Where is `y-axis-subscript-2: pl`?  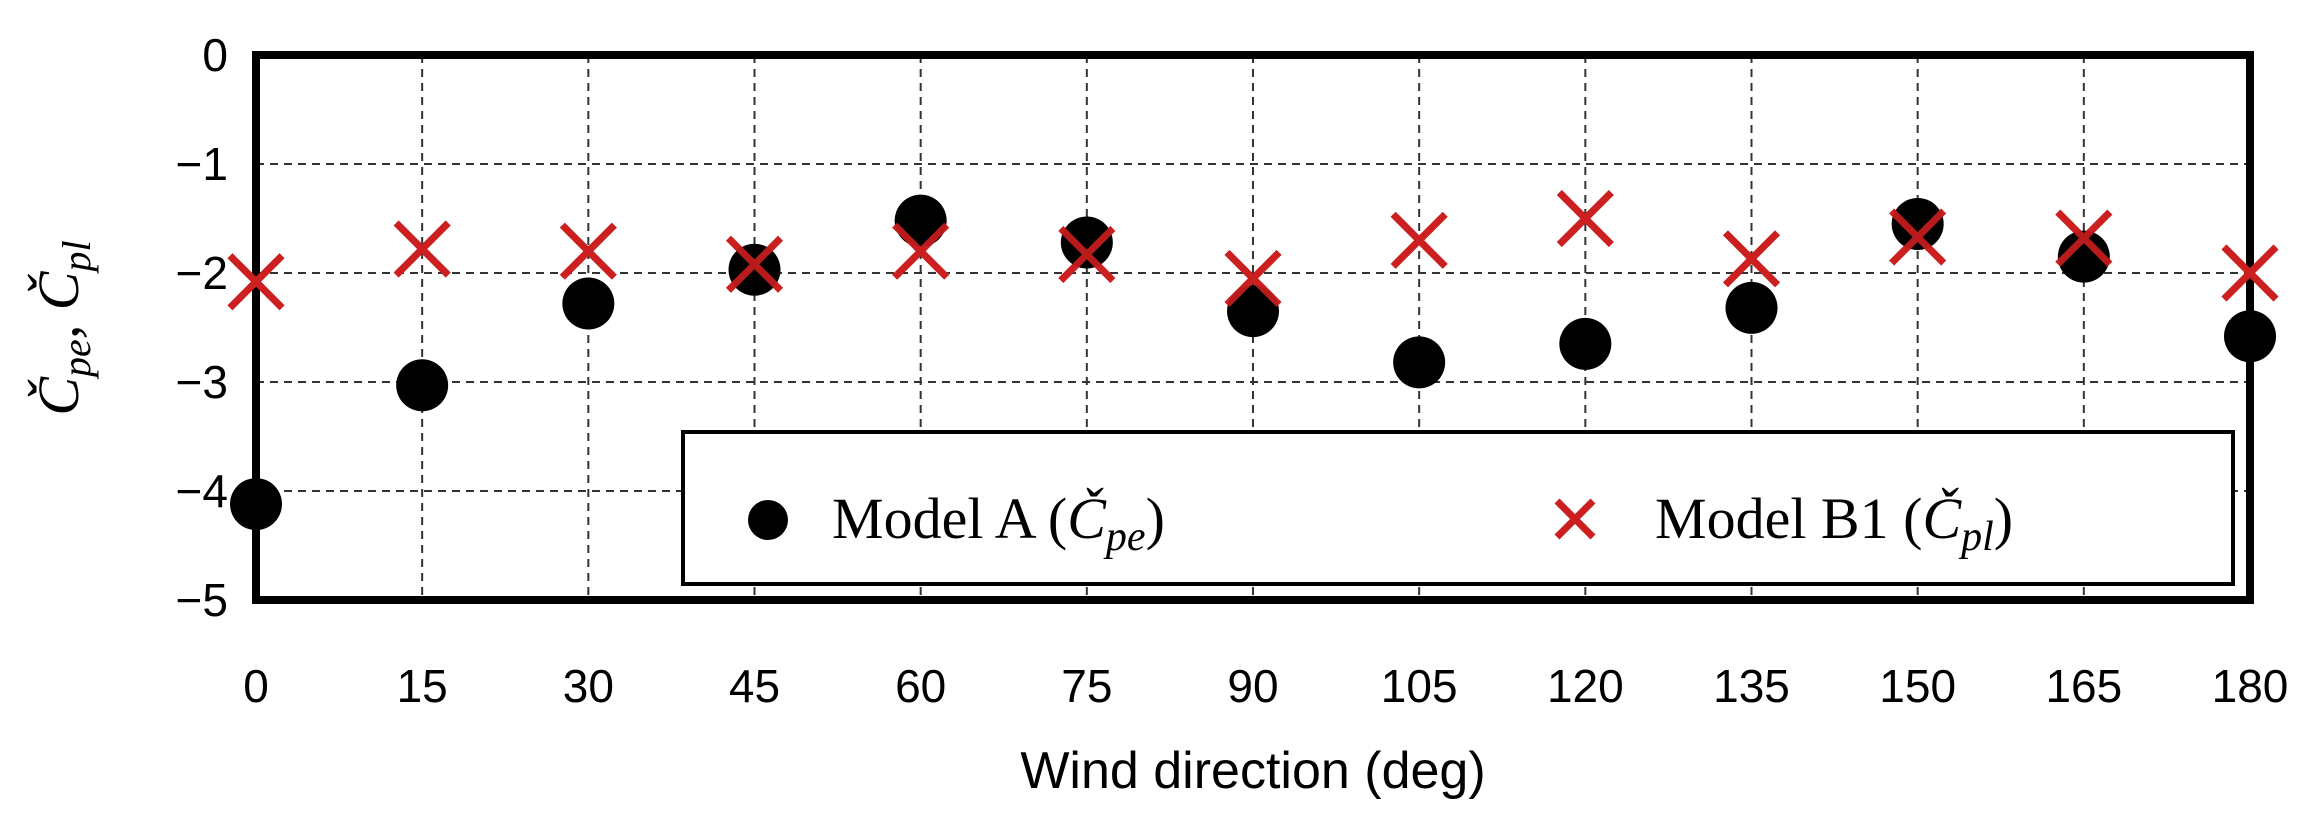 y-axis-subscript-2: pl is located at coordinates (76, 257).